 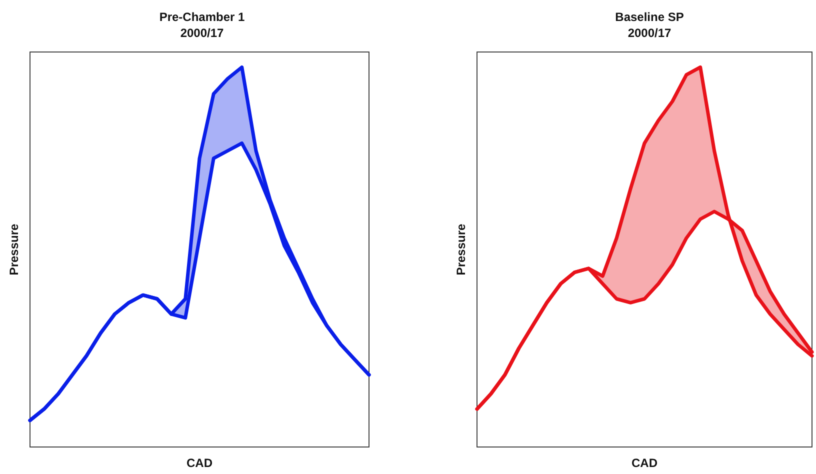 What do you see at coordinates (649, 17) in the screenshot?
I see `chart-title: Baseline SP` at bounding box center [649, 17].